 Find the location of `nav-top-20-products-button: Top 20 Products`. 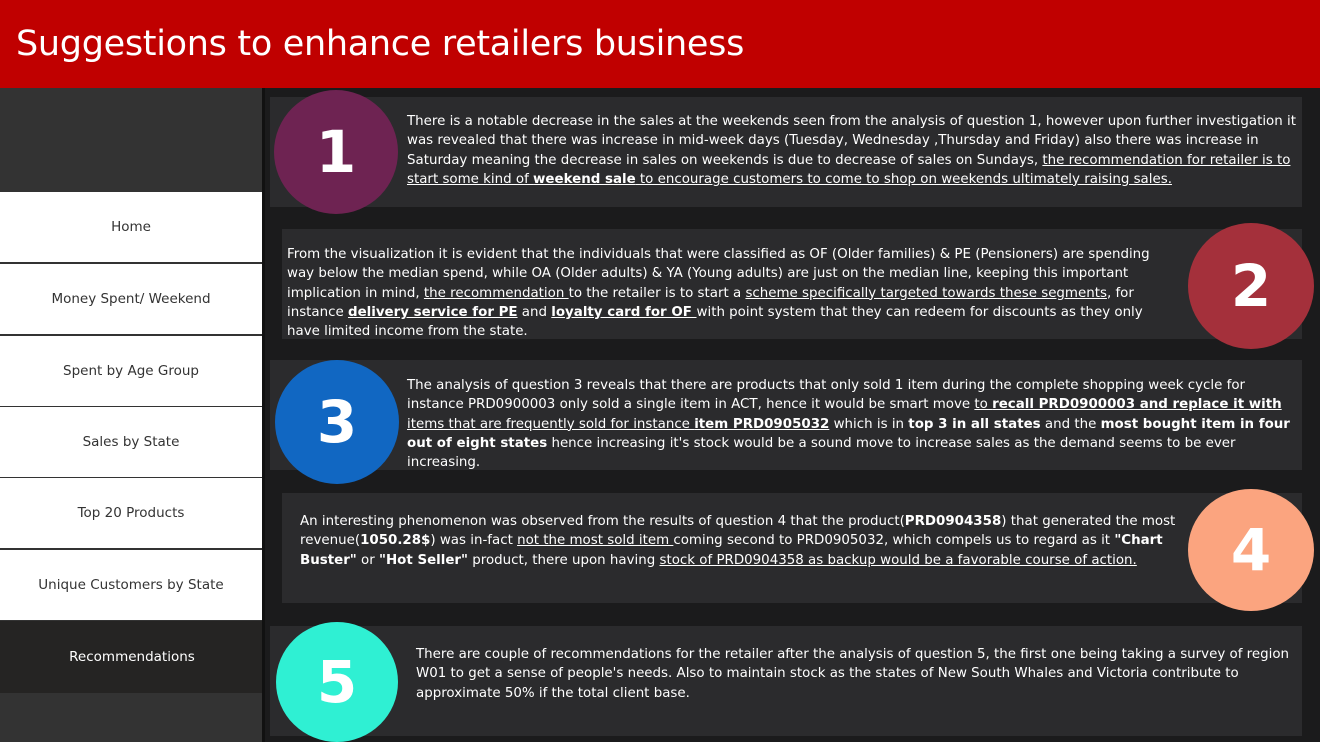

nav-top-20-products-button: Top 20 Products is located at coordinates (132, 513).